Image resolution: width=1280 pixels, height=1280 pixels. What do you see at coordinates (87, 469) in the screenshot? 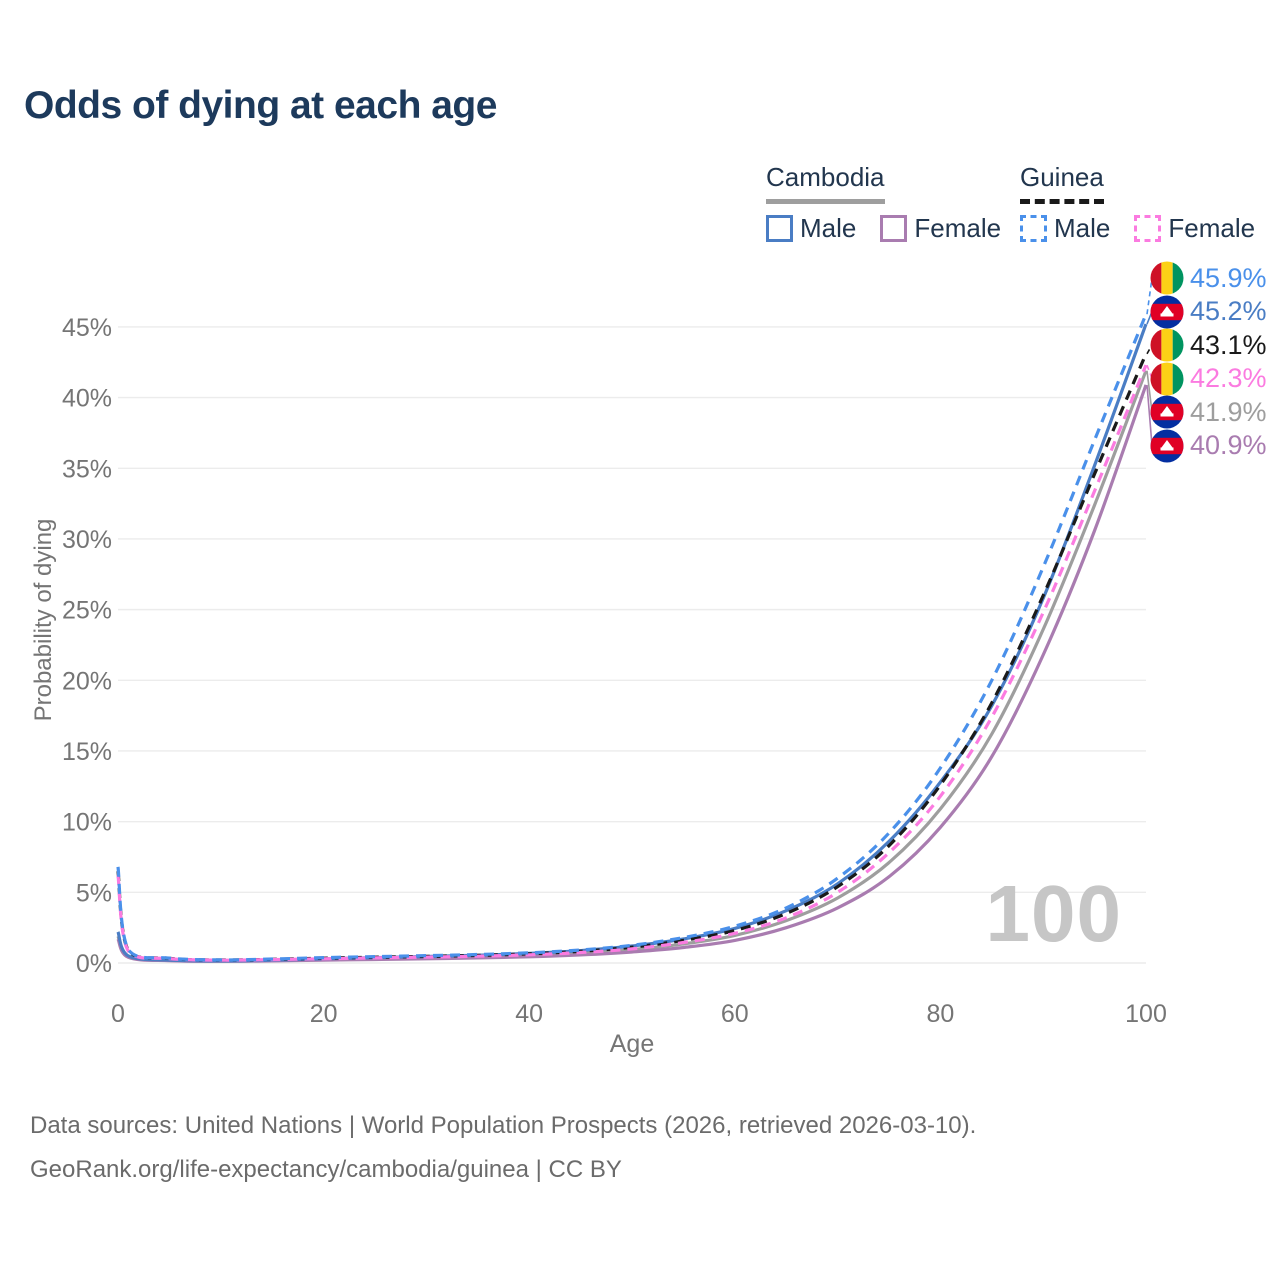
I see `y-tick-label: 35%` at bounding box center [87, 469].